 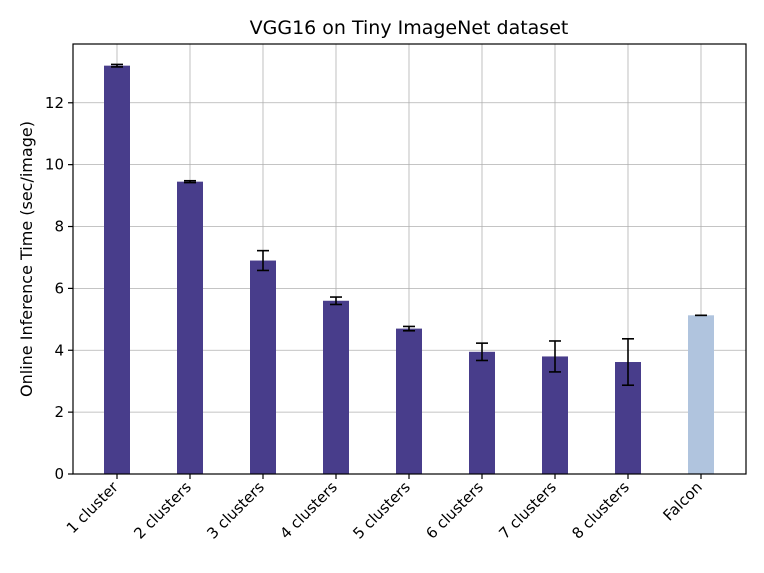 I want to click on y-axis-label: Online Inference Time (sec/image), so click(x=26, y=259).